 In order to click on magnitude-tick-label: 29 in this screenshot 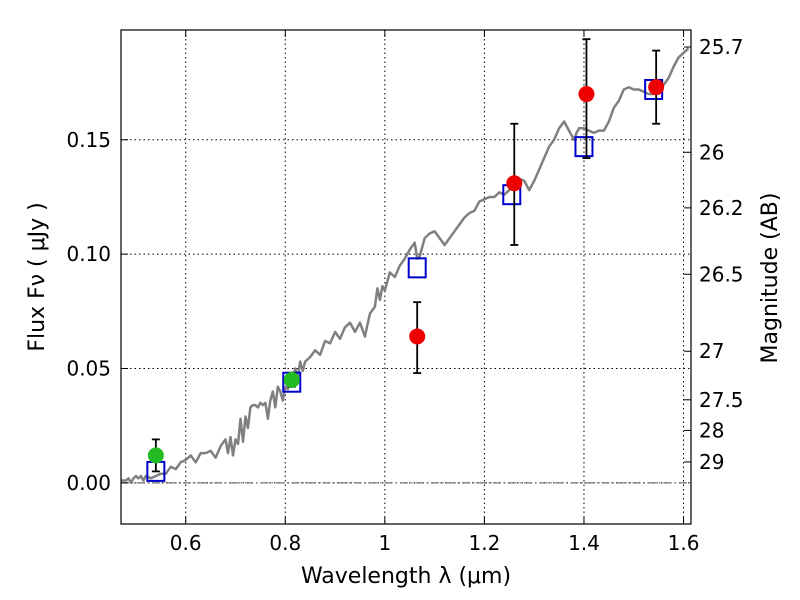, I will do `click(711, 462)`.